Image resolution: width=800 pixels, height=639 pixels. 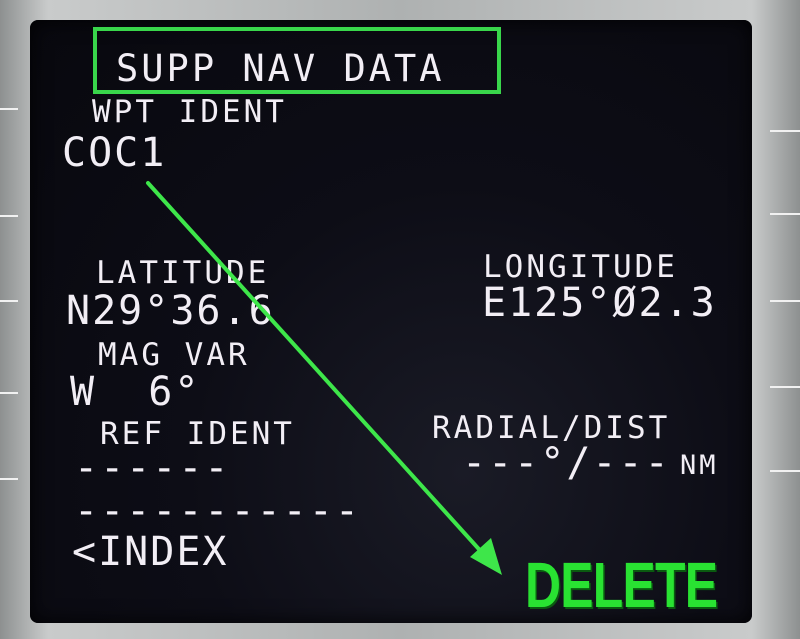 I want to click on ref-ident-value: ------, so click(x=152, y=468).